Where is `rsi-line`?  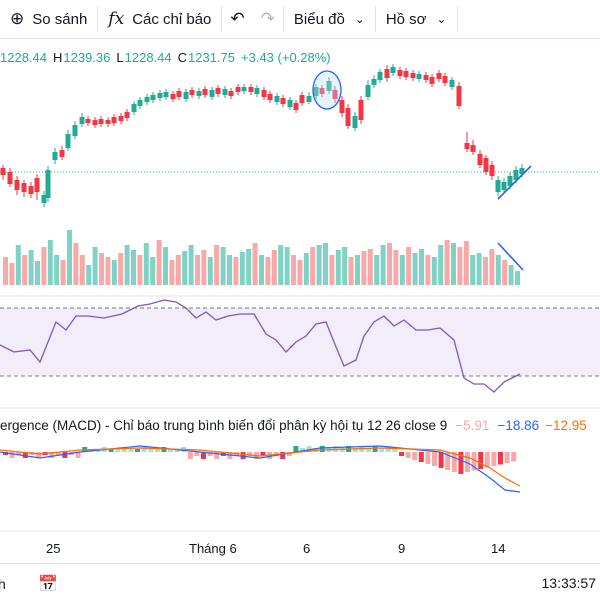 rsi-line is located at coordinates (260, 346).